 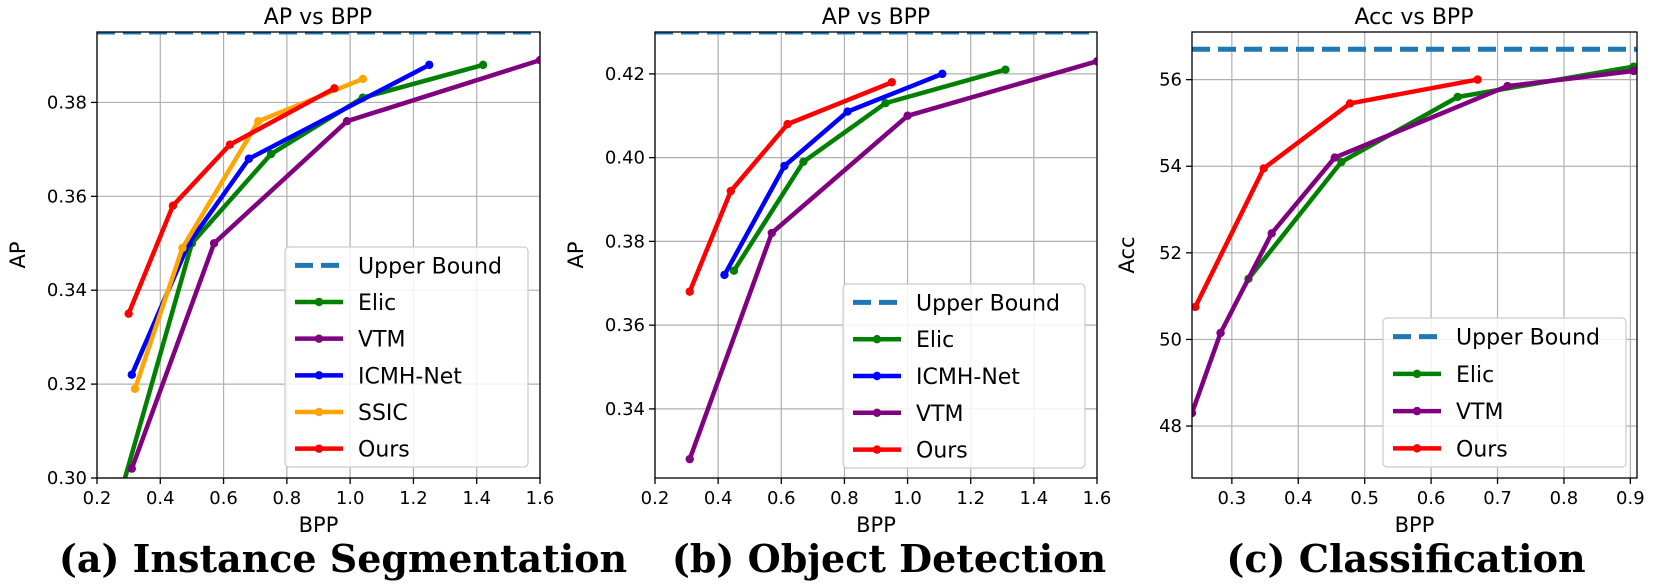 What do you see at coordinates (1170, 253) in the screenshot?
I see `y-tick-label: 52` at bounding box center [1170, 253].